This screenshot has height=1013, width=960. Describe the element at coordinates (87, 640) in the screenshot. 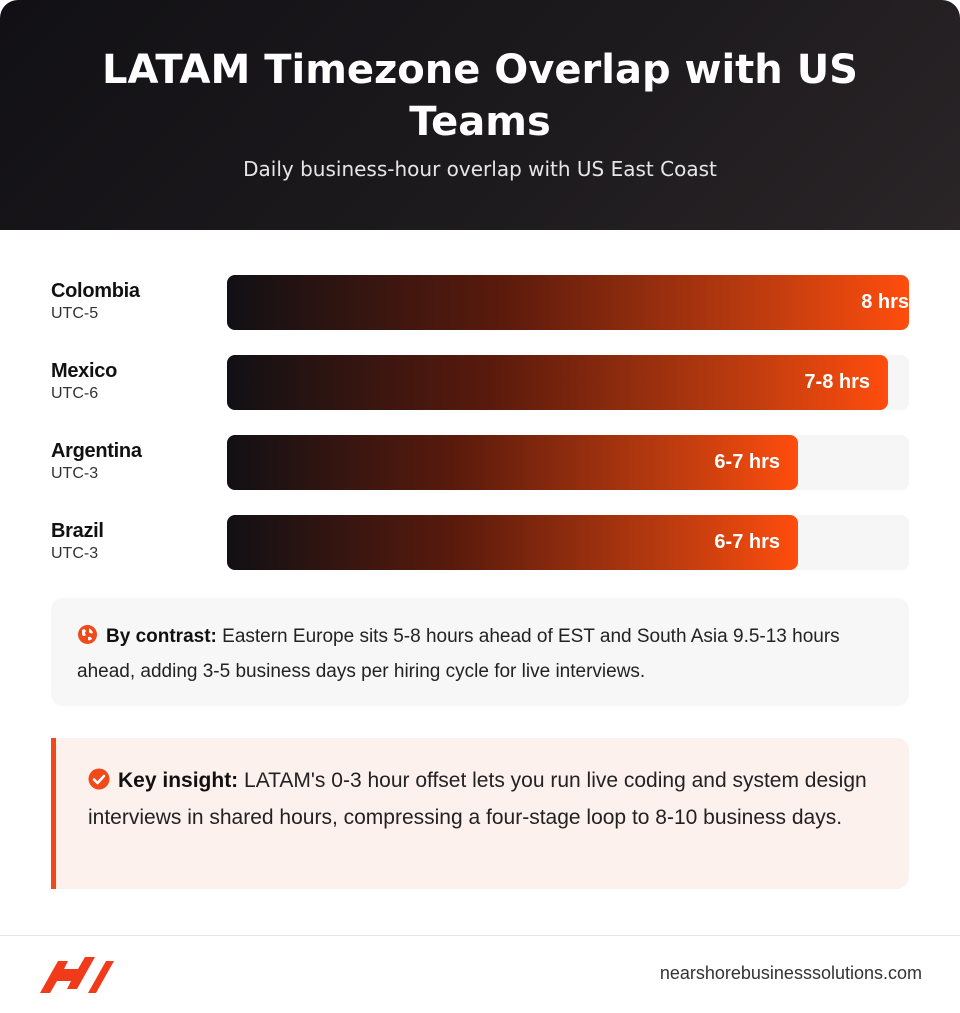

I see `globe-icon` at that location.